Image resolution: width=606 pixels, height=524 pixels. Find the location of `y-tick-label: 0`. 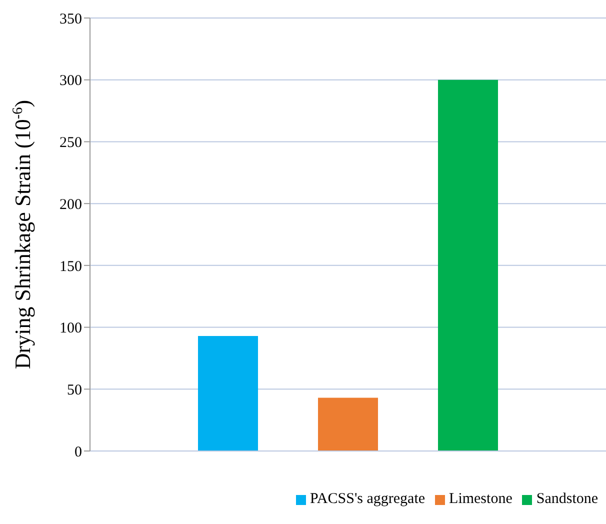

y-tick-label: 0 is located at coordinates (78, 452).